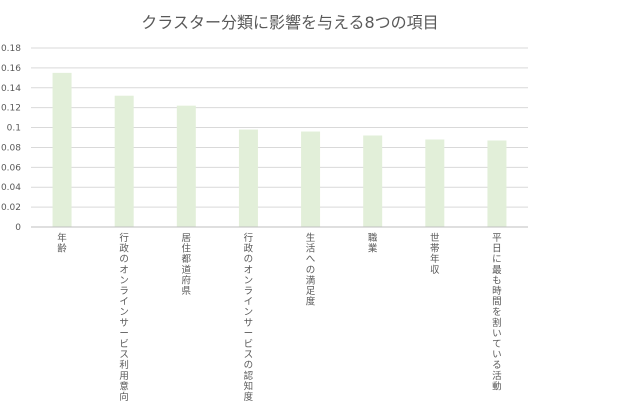 The width and height of the screenshot is (640, 401). I want to click on x-category-label: 世帯年収, so click(435, 254).